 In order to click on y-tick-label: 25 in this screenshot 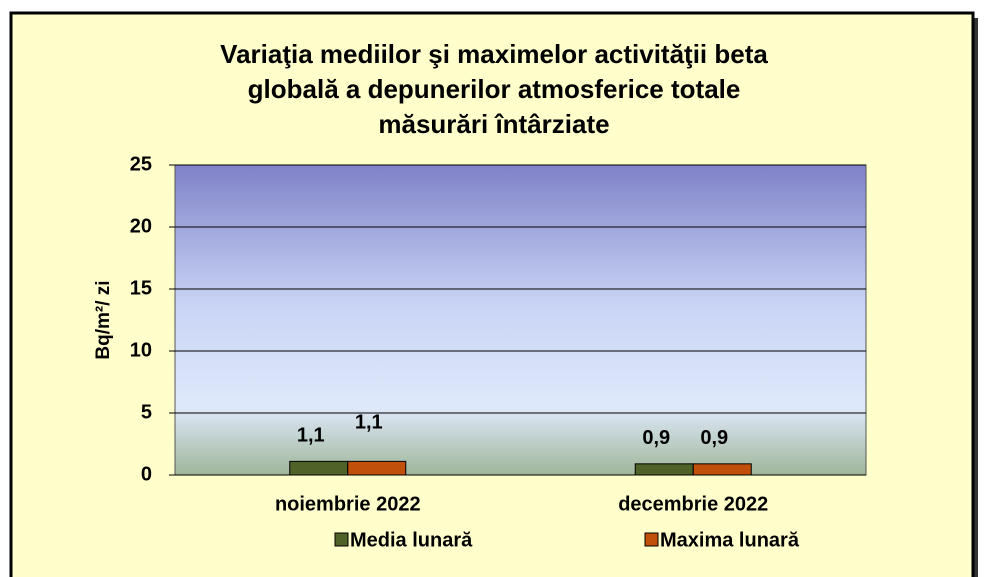, I will do `click(141, 164)`.